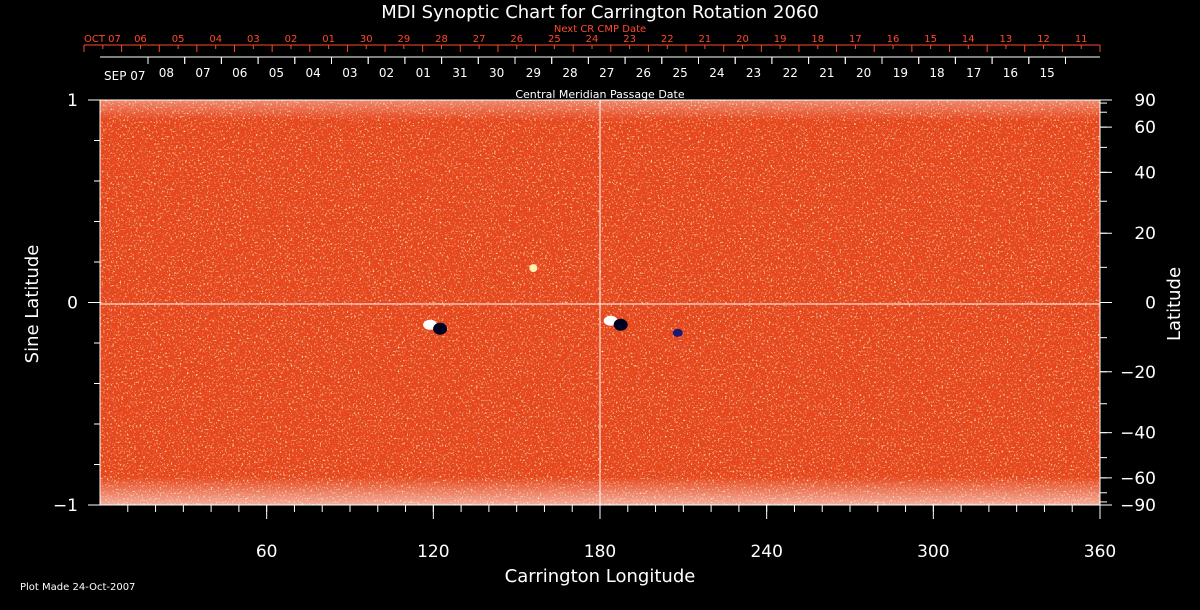  I want to click on cmp-date: 06, so click(239, 73).